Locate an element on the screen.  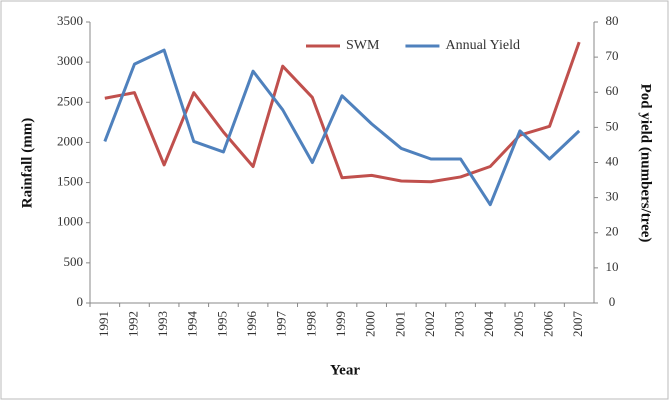
y2-tick-label: 50 is located at coordinates (612, 125).